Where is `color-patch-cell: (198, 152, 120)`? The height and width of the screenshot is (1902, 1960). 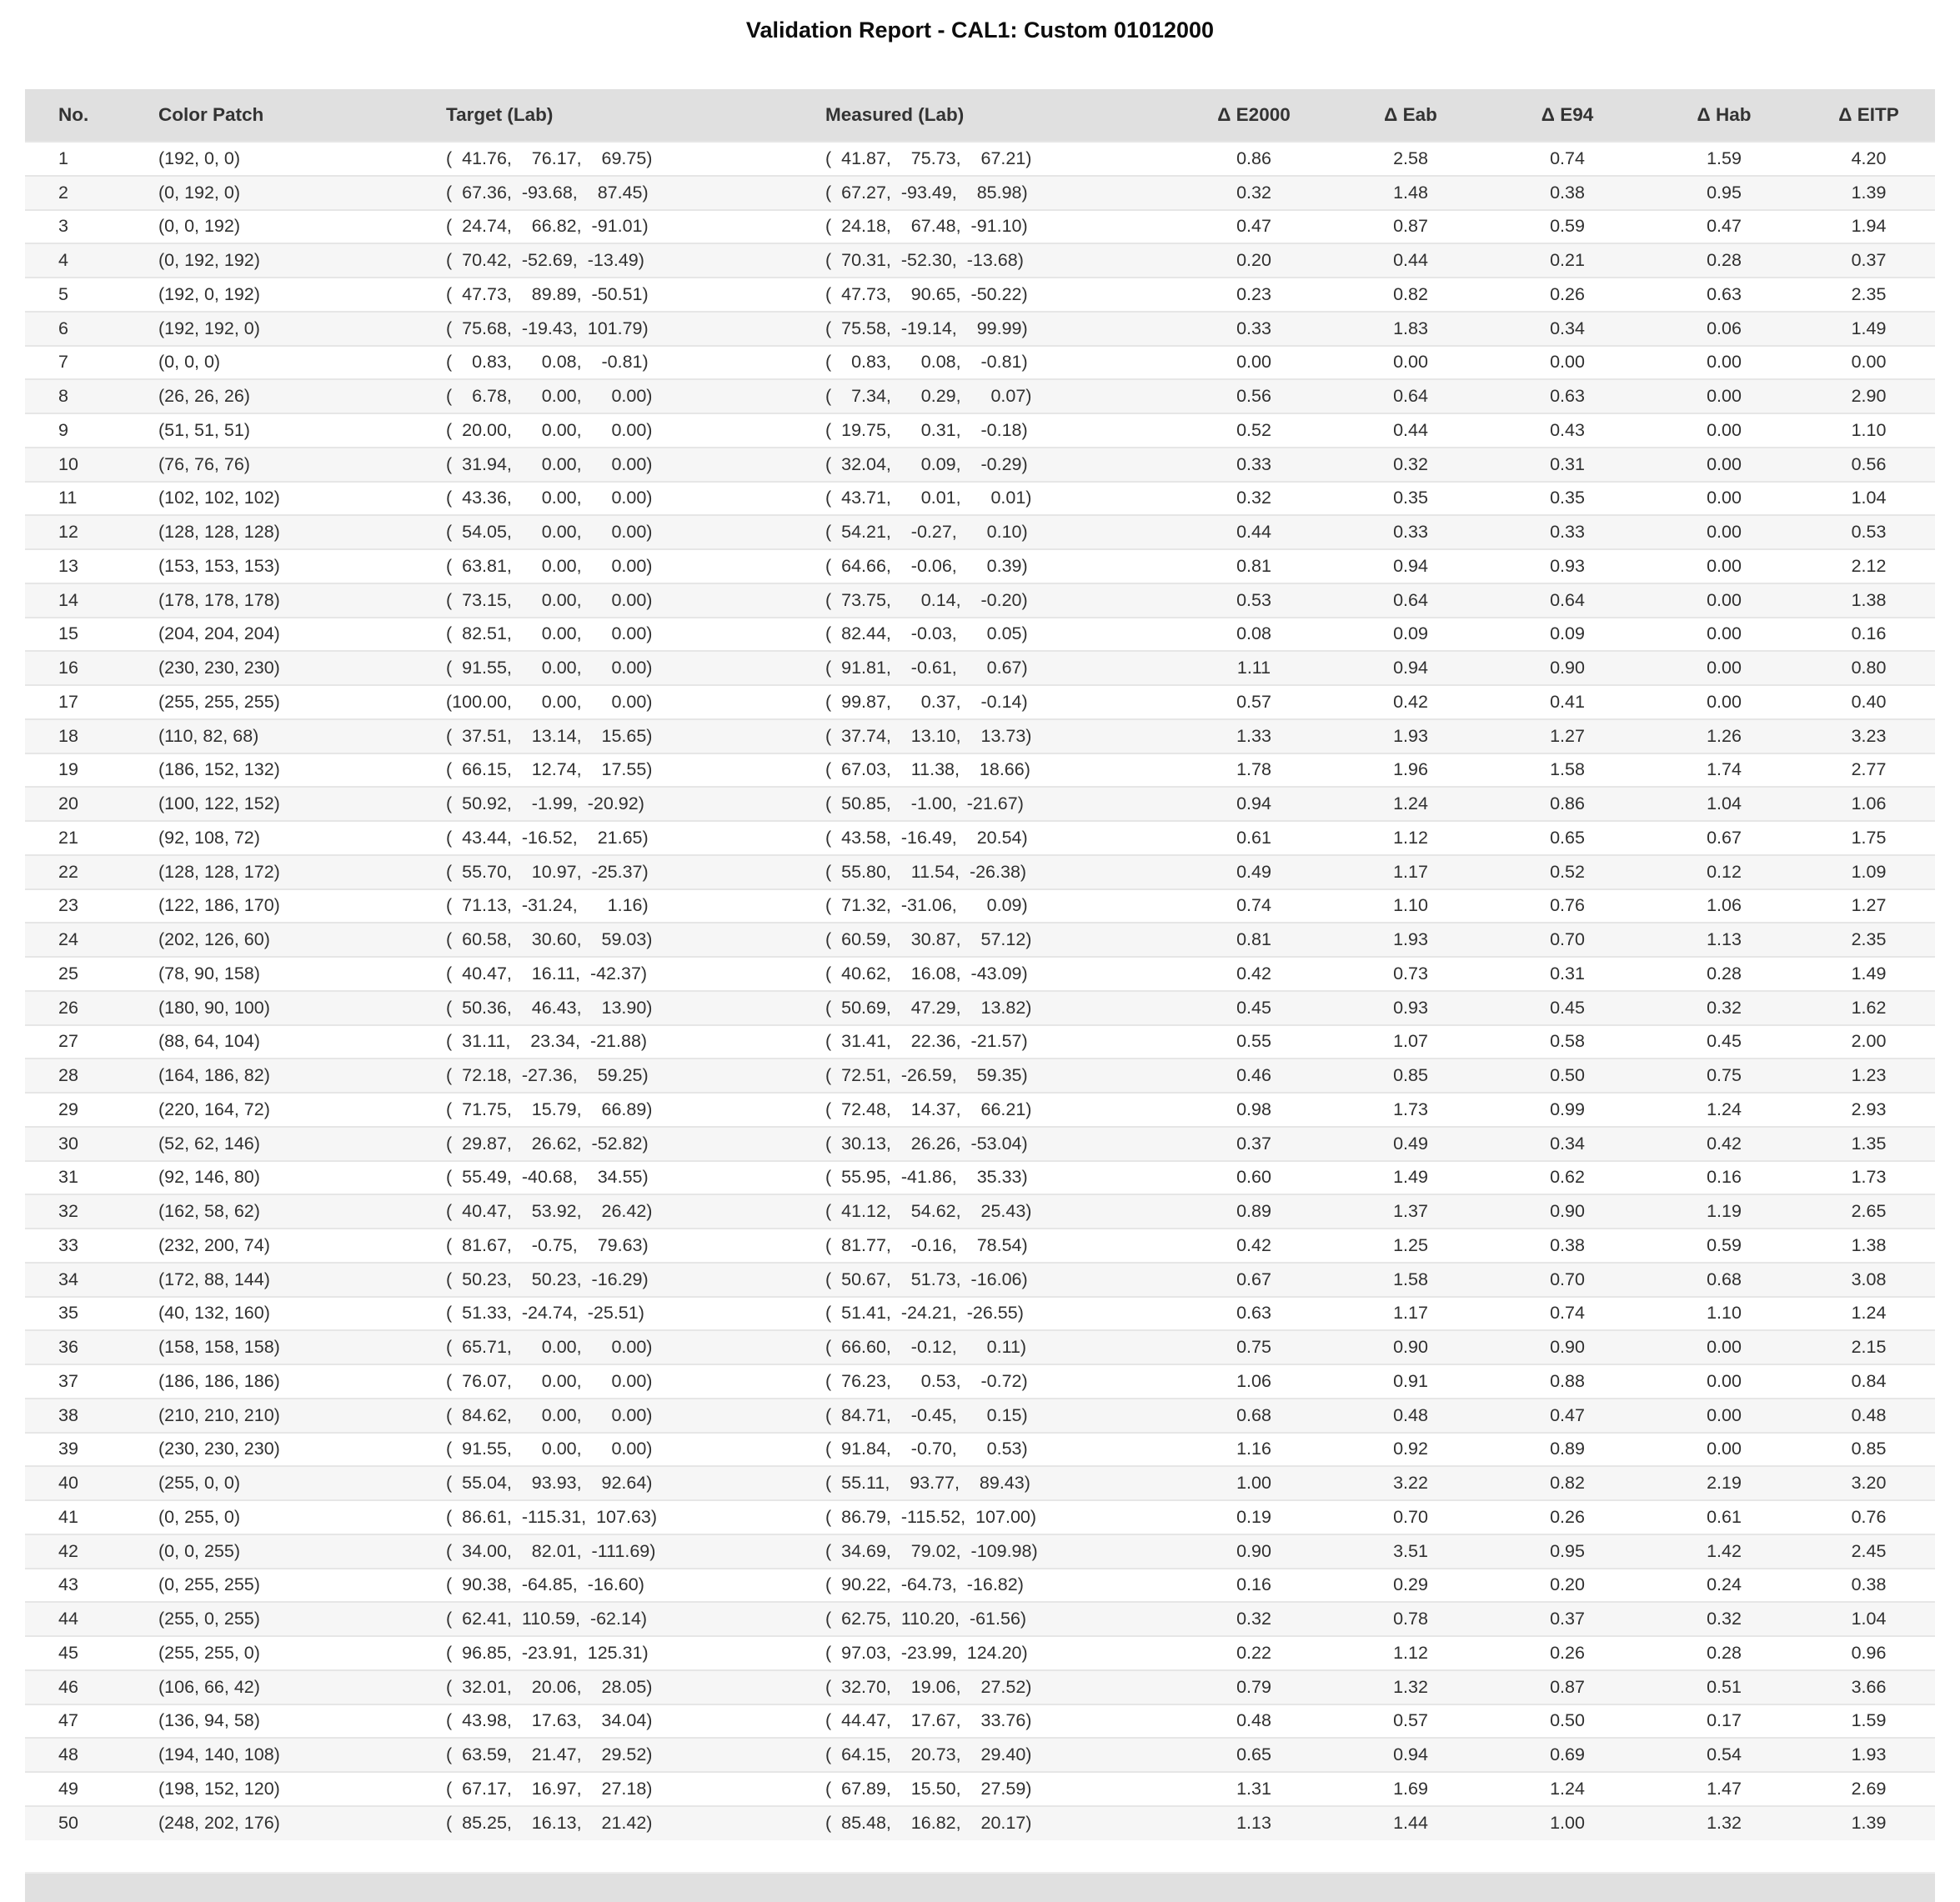 color-patch-cell: (198, 152, 120) is located at coordinates (275, 1789).